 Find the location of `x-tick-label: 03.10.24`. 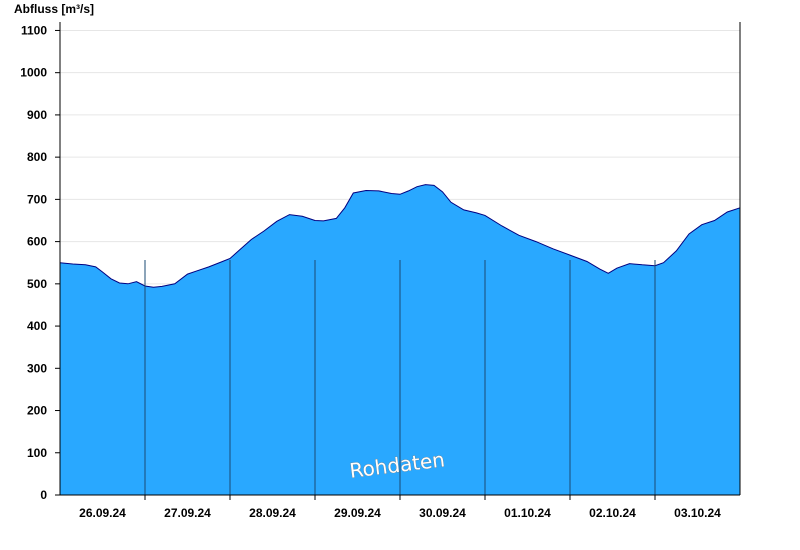

x-tick-label: 03.10.24 is located at coordinates (697, 513).